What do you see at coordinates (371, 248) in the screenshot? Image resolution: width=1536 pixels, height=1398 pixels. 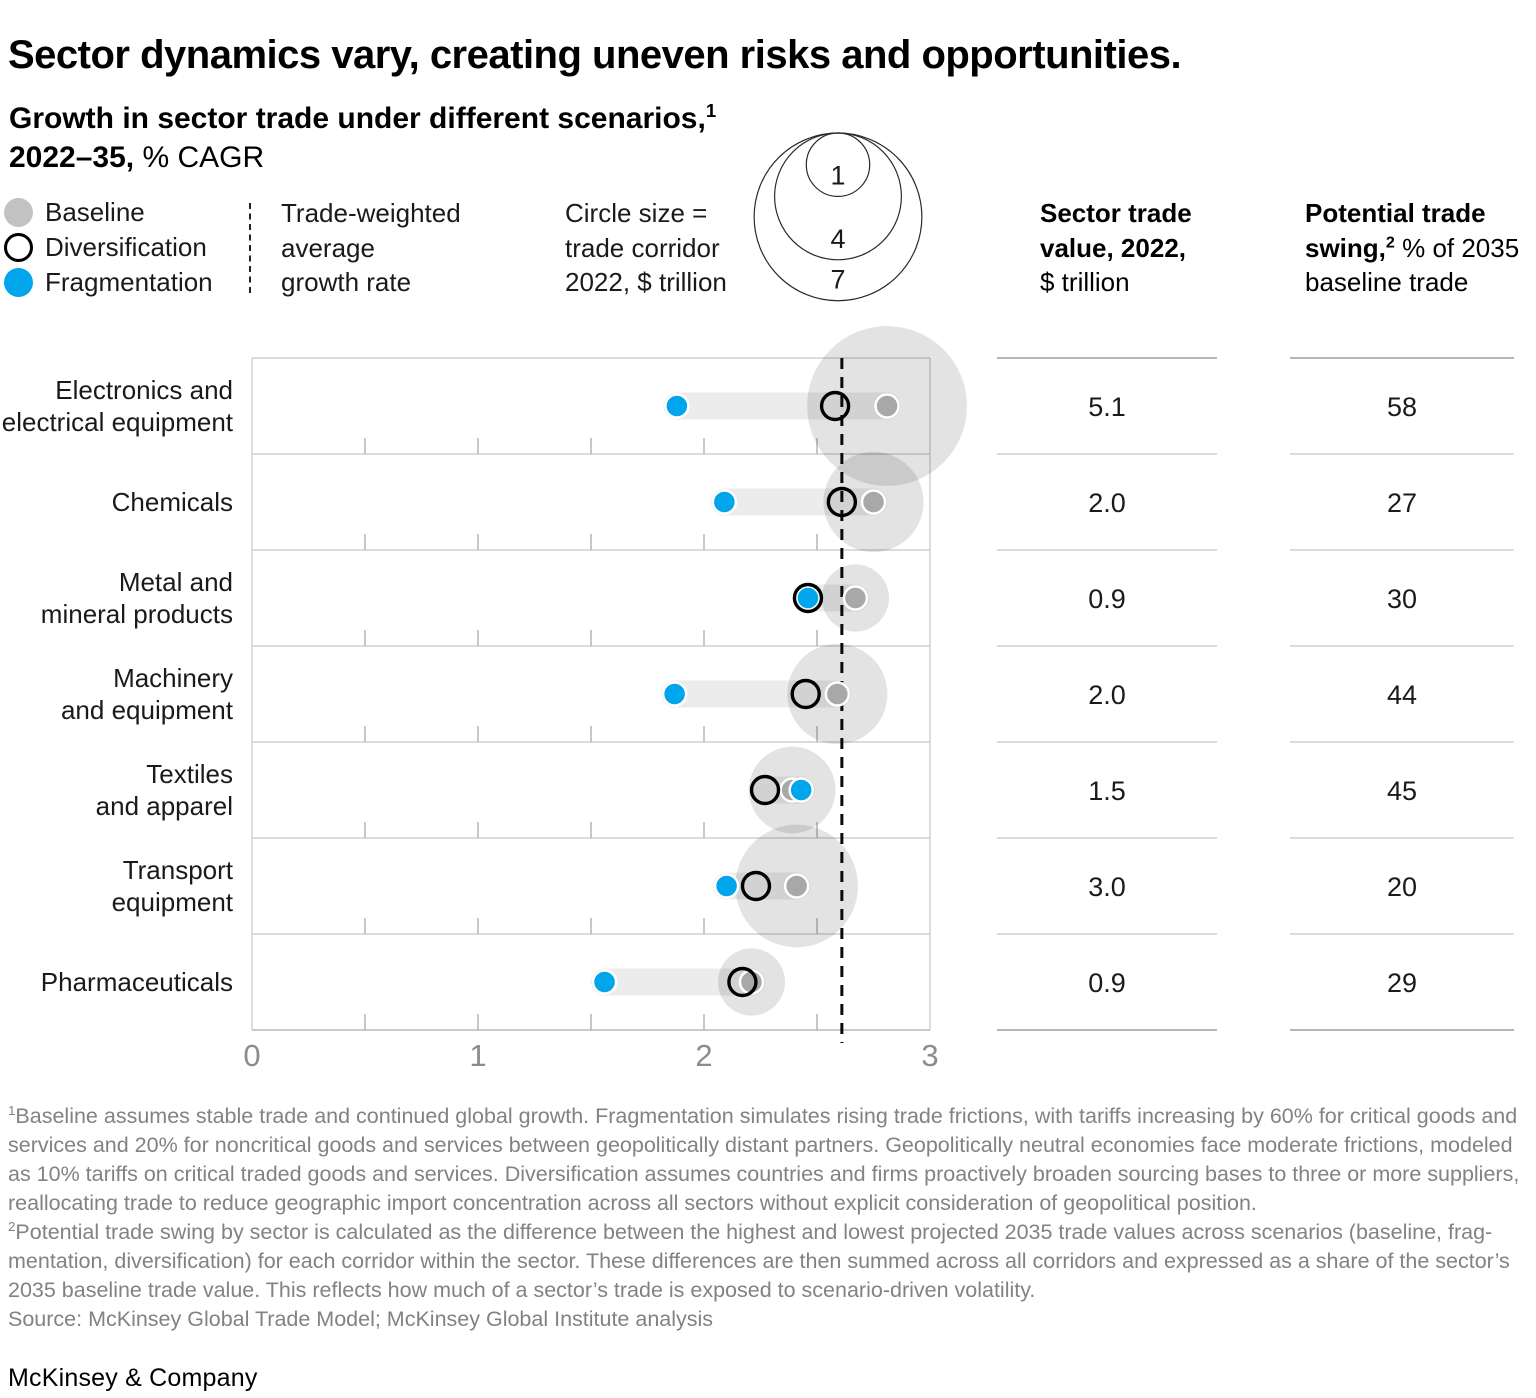 I see `trade-weighted-average-label: Trade-weighted average growth rate` at bounding box center [371, 248].